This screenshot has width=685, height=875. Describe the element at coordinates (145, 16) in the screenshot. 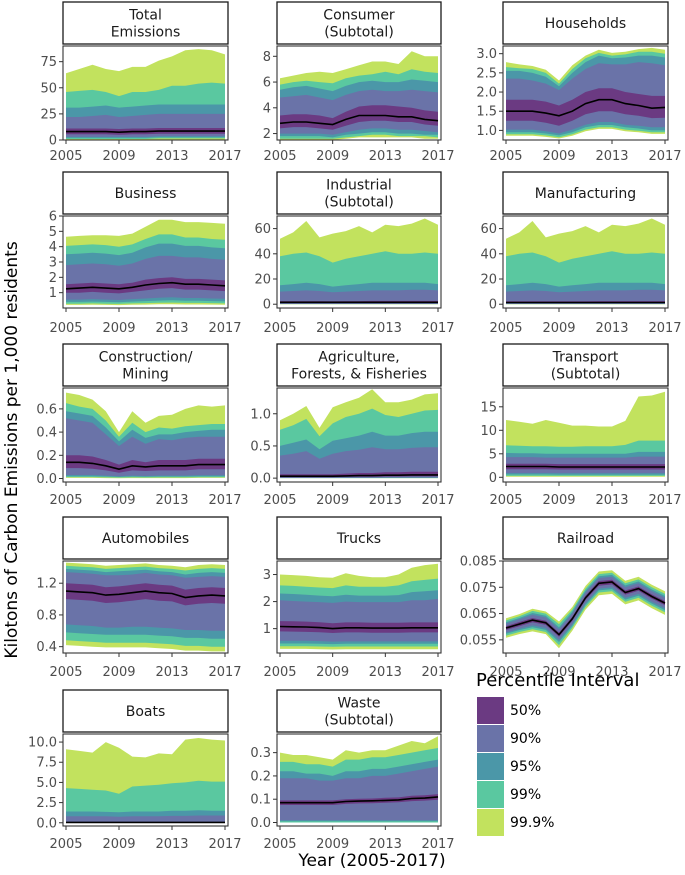

I see `facet-title: Total` at that location.